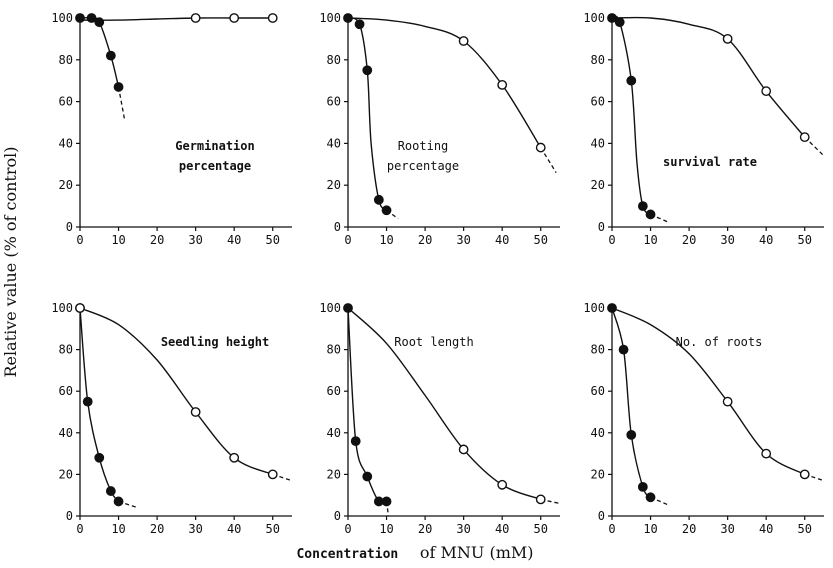 The height and width of the screenshot is (568, 833). I want to click on panel-title-line: survival rate, so click(710, 162).